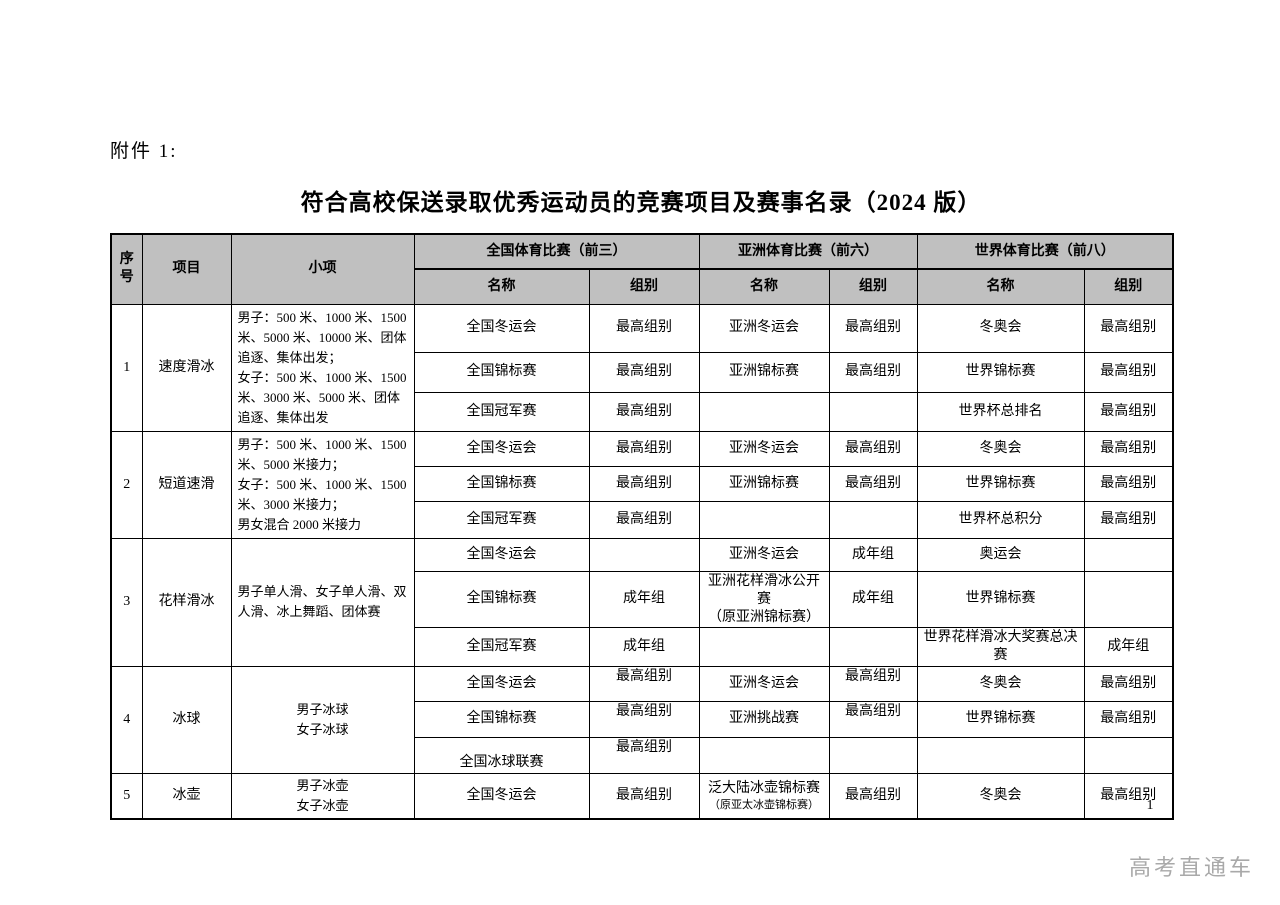  Describe the element at coordinates (501, 762) in the screenshot. I see `national-event-name: 全国冰球联赛` at that location.